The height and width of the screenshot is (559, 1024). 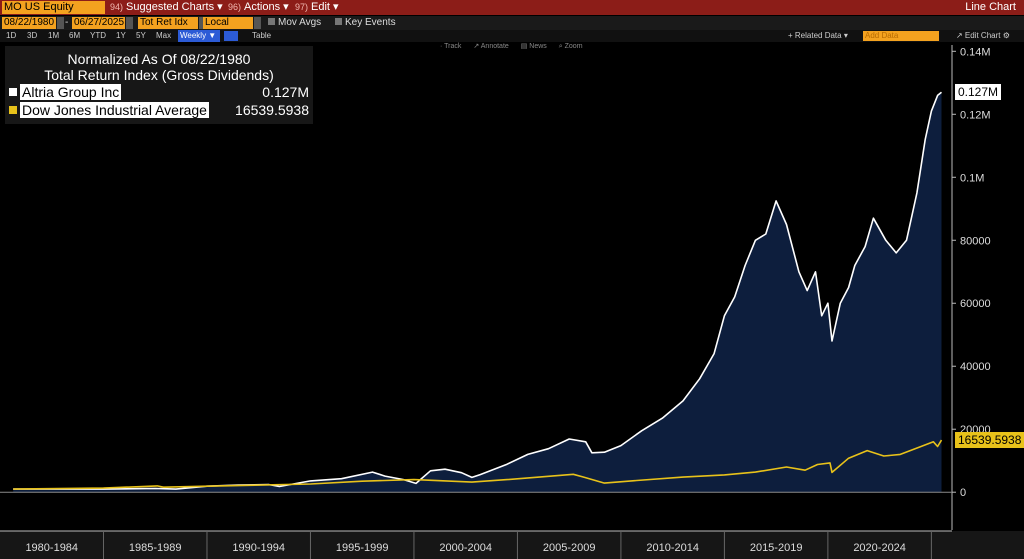 I want to click on menu-number: 96), so click(x=235, y=7).